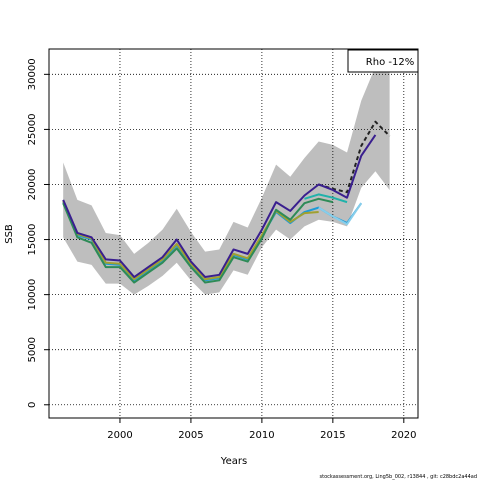  Describe the element at coordinates (32, 74) in the screenshot. I see `y-tick-label: 30000` at that location.